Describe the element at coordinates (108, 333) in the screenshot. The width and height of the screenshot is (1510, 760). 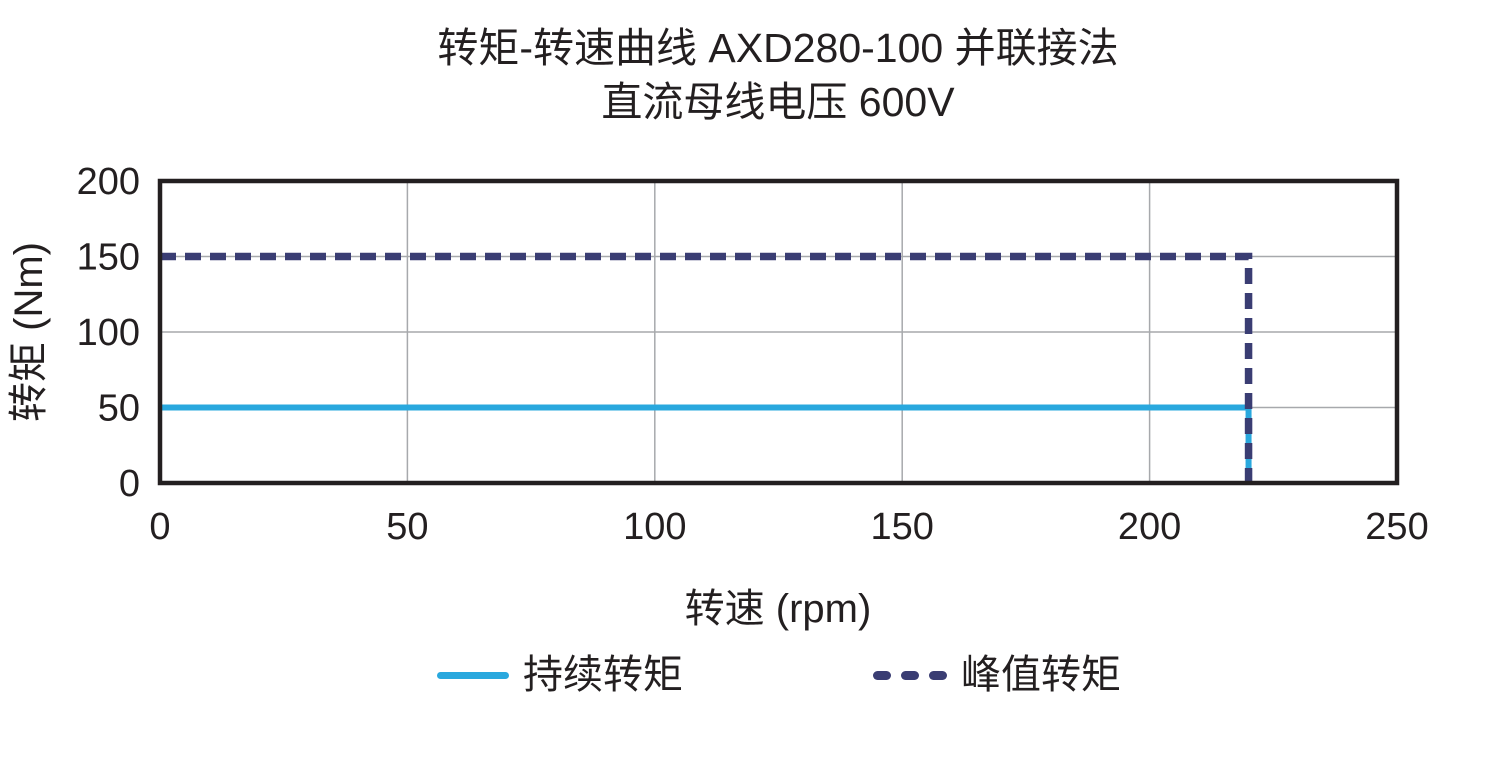
I see `y-tick-label: 100` at that location.